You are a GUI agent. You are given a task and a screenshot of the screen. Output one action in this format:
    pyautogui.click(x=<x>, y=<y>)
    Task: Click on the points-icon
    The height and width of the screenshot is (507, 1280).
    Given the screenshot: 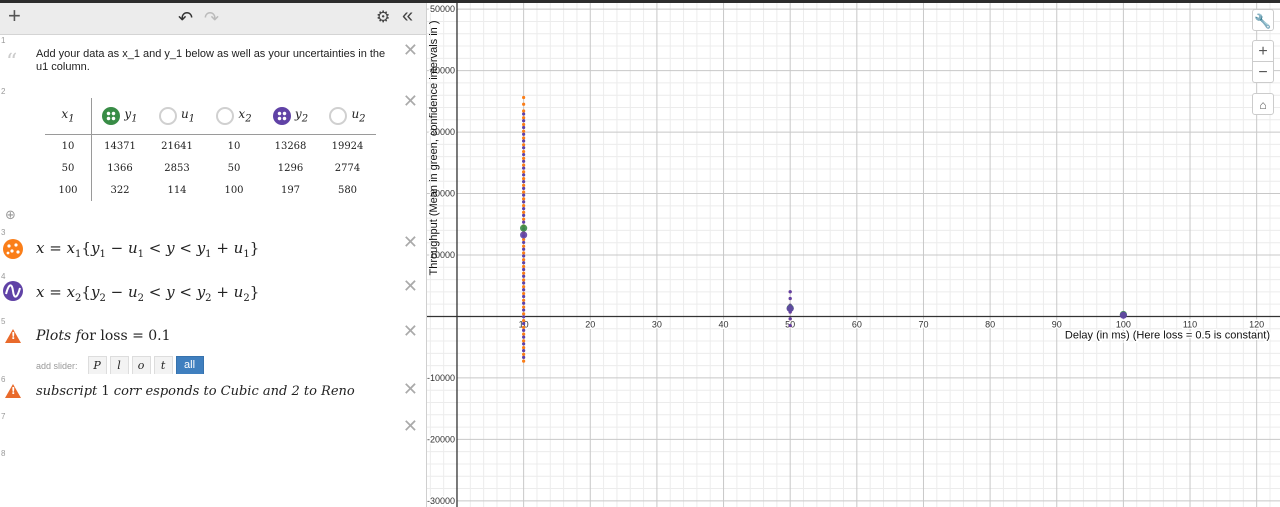 What is the action you would take?
    pyautogui.click(x=13, y=249)
    